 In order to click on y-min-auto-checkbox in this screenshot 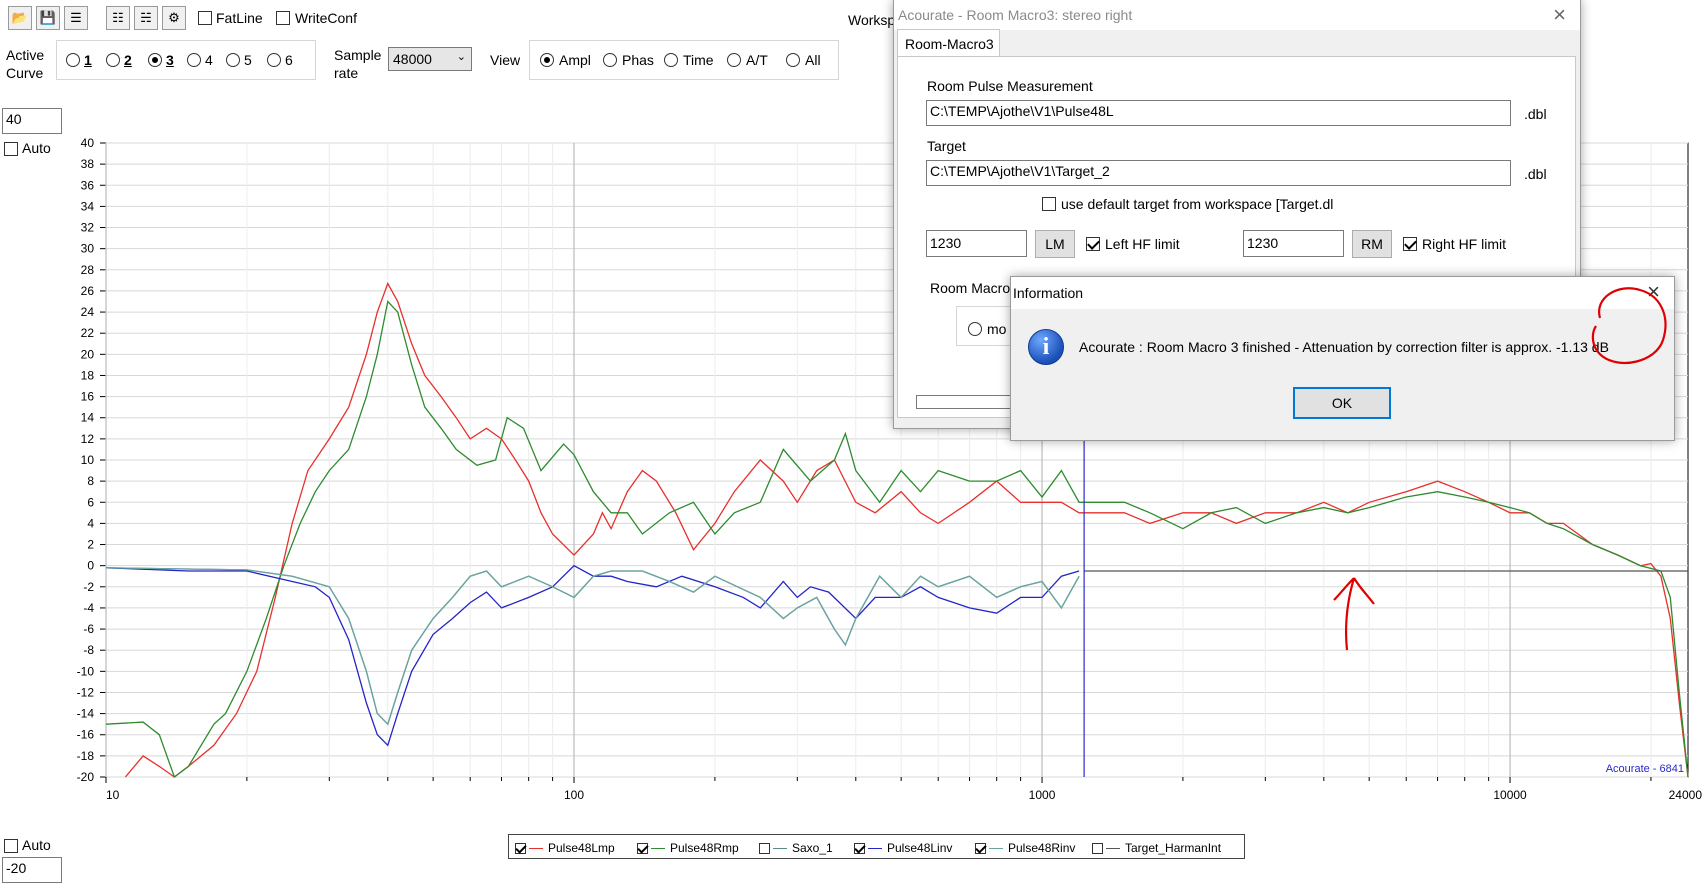, I will do `click(11, 846)`.